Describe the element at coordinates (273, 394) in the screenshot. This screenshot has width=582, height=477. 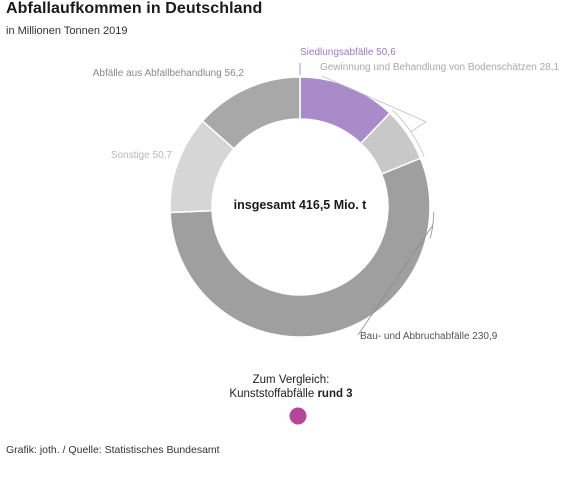
I see `comparison-prefix: Kunststoffabfälle` at that location.